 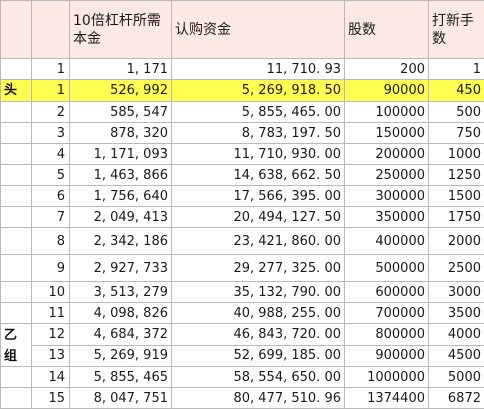 I want to click on lots-cell: 2000, so click(x=456, y=241).